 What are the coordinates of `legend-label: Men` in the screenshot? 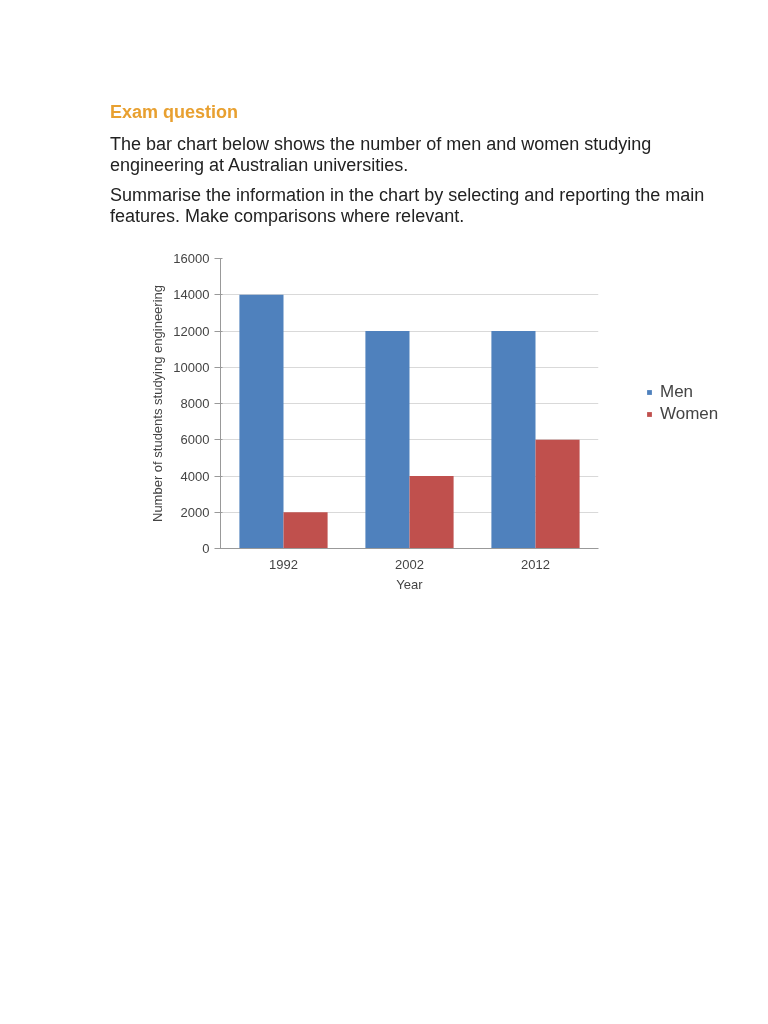 It's located at (677, 392).